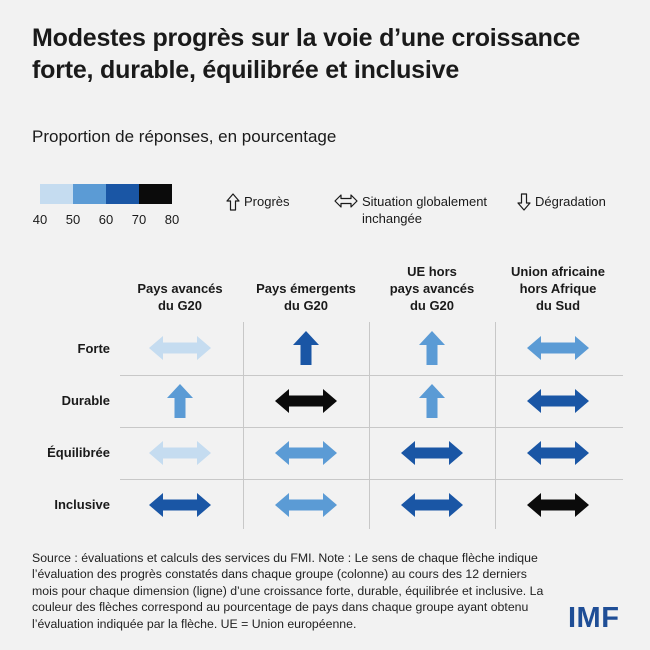 This screenshot has width=650, height=650. What do you see at coordinates (172, 219) in the screenshot?
I see `scale-tick: 80` at bounding box center [172, 219].